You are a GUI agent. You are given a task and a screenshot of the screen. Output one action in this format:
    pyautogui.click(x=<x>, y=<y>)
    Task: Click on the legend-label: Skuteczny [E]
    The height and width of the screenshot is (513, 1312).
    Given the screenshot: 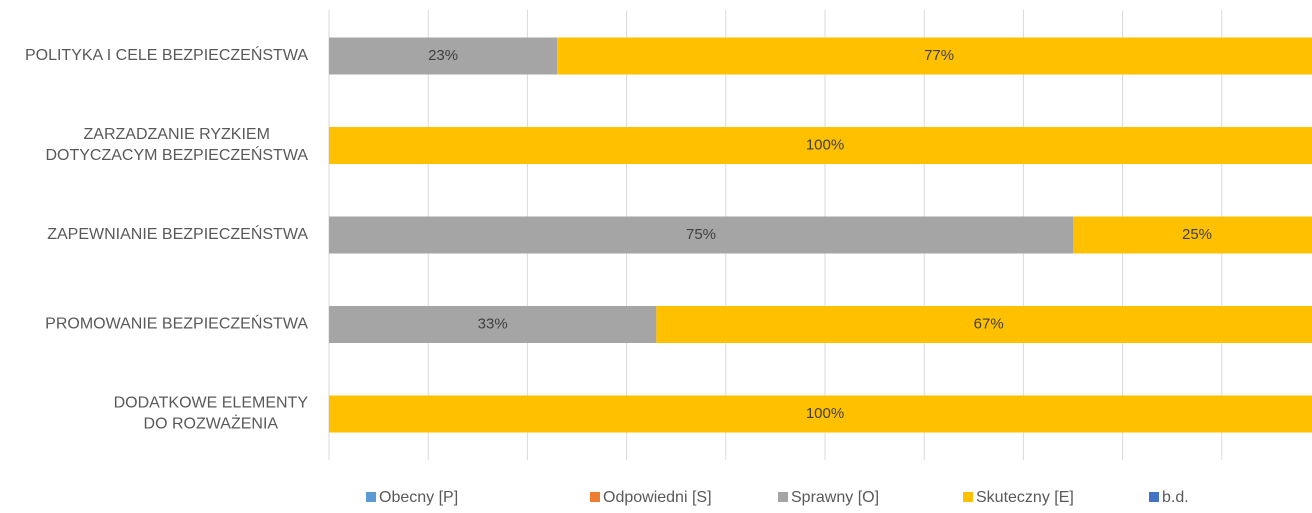 What is the action you would take?
    pyautogui.click(x=1025, y=497)
    